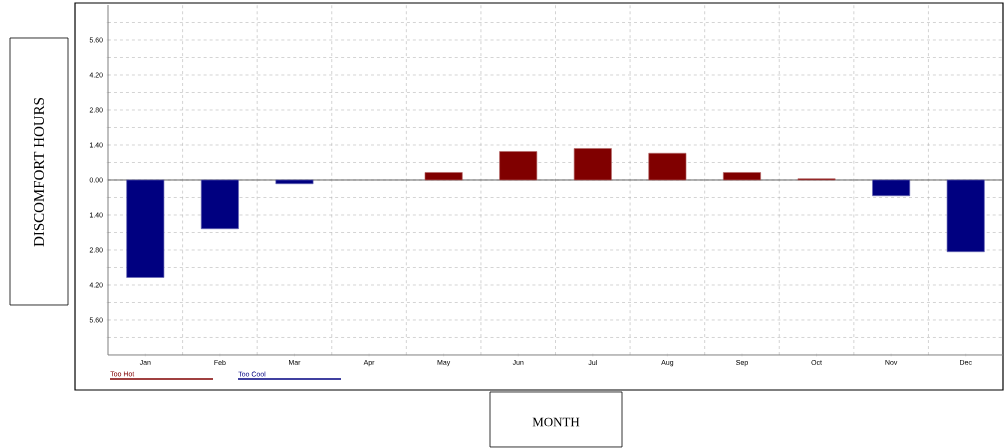 Image resolution: width=1005 pixels, height=448 pixels. What do you see at coordinates (556, 422) in the screenshot?
I see `x-axis-title: MONTH` at bounding box center [556, 422].